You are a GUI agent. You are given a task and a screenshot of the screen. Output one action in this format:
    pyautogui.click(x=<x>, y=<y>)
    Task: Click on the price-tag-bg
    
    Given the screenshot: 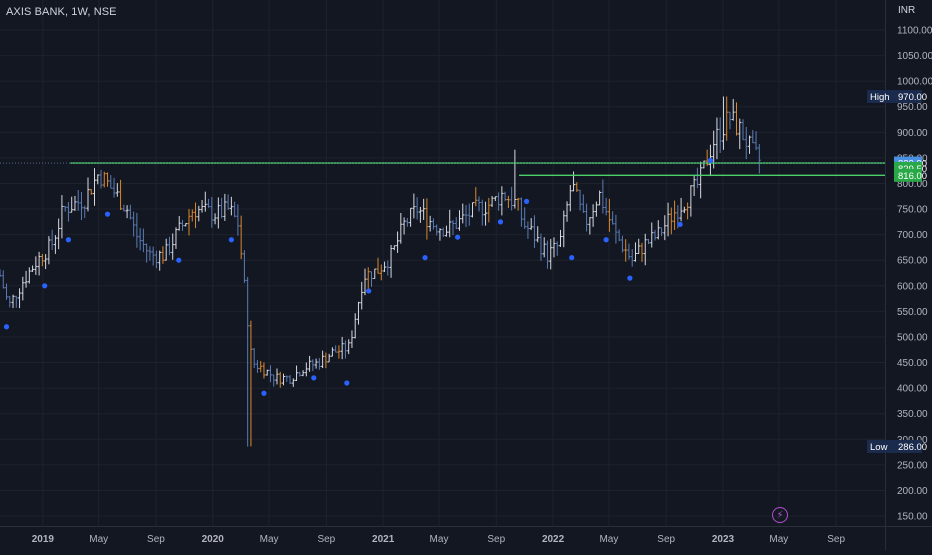 What is the action you would take?
    pyautogui.click(x=908, y=175)
    